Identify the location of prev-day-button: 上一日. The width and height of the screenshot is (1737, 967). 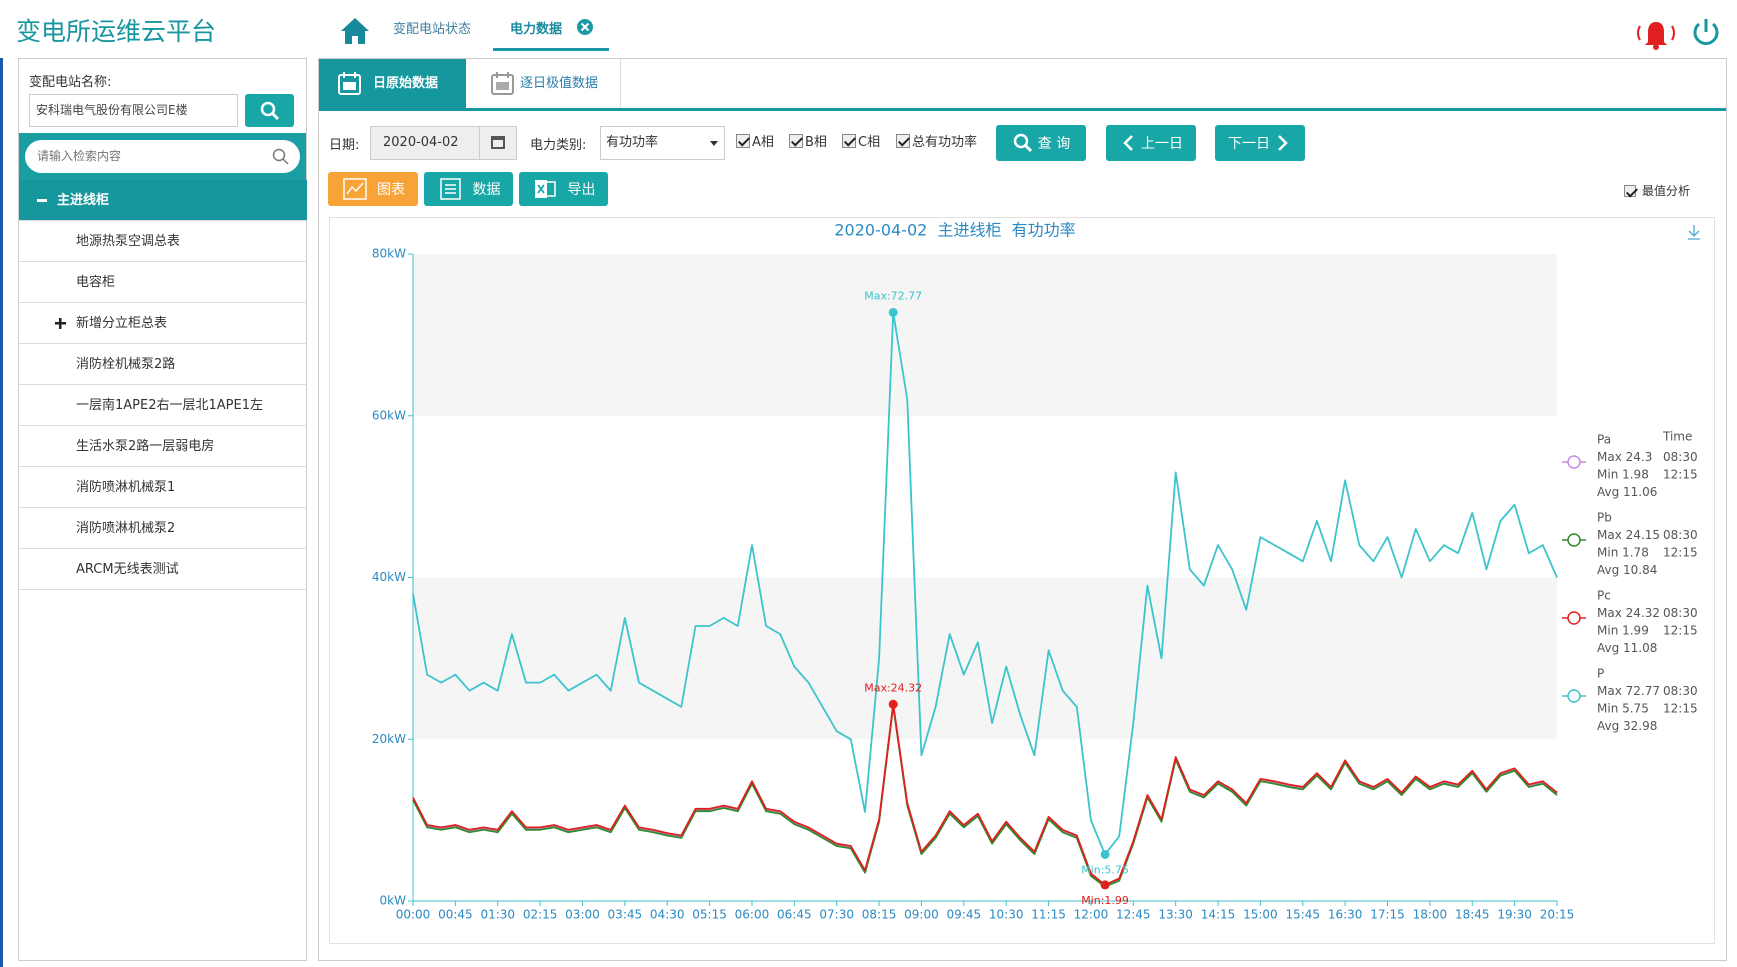
(1151, 143).